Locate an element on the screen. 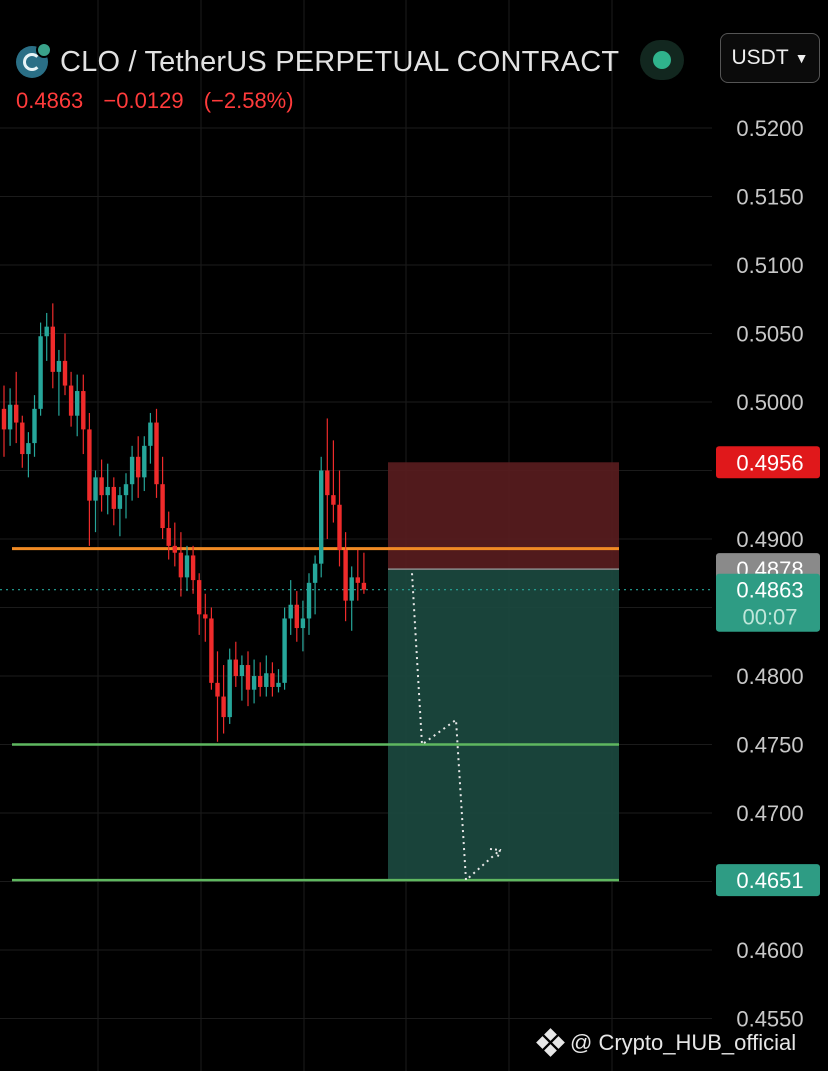 The width and height of the screenshot is (828, 1071). y-tick-label: 0.4800 is located at coordinates (769, 676).